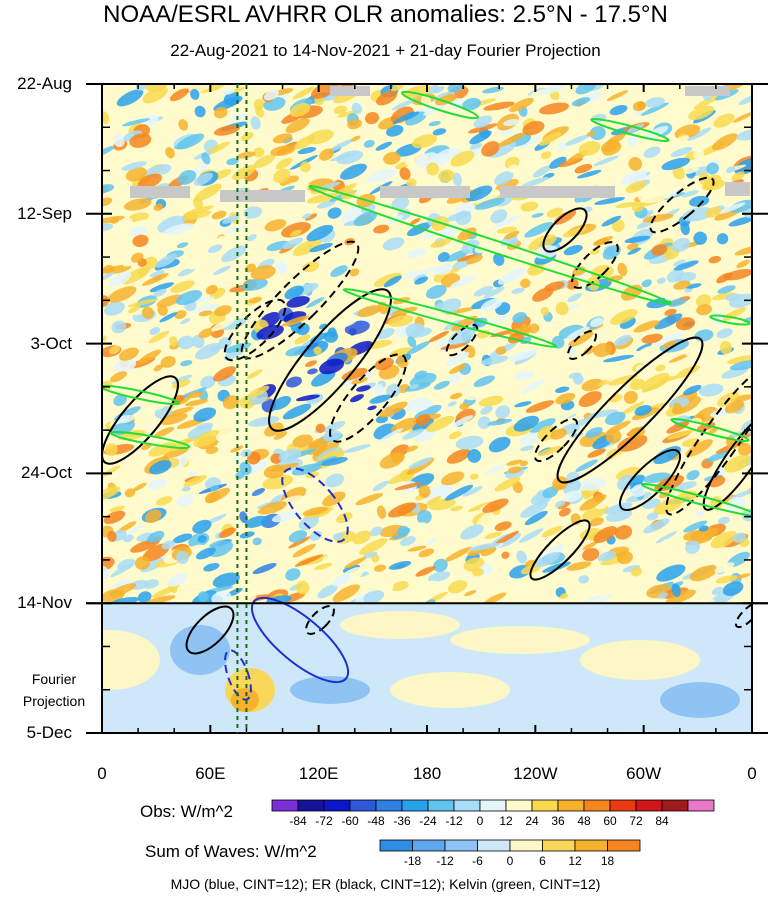 The width and height of the screenshot is (771, 899). What do you see at coordinates (102, 773) in the screenshot?
I see `x-tick-label: 0` at bounding box center [102, 773].